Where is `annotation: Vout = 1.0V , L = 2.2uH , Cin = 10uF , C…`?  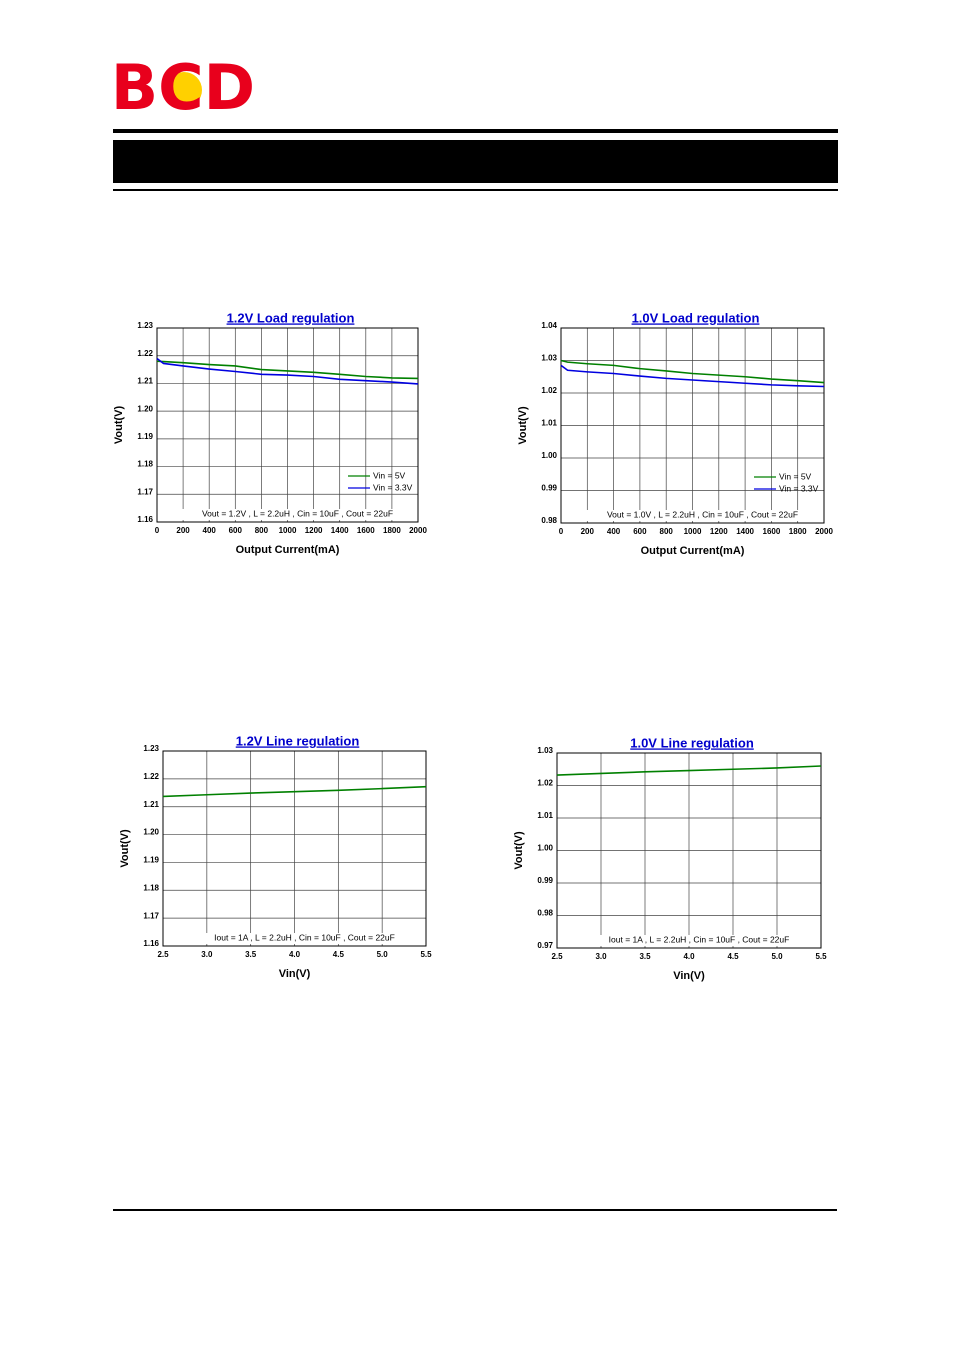 annotation: Vout = 1.0V , L = 2.2uH , Cin = 10uF , C… is located at coordinates (702, 514).